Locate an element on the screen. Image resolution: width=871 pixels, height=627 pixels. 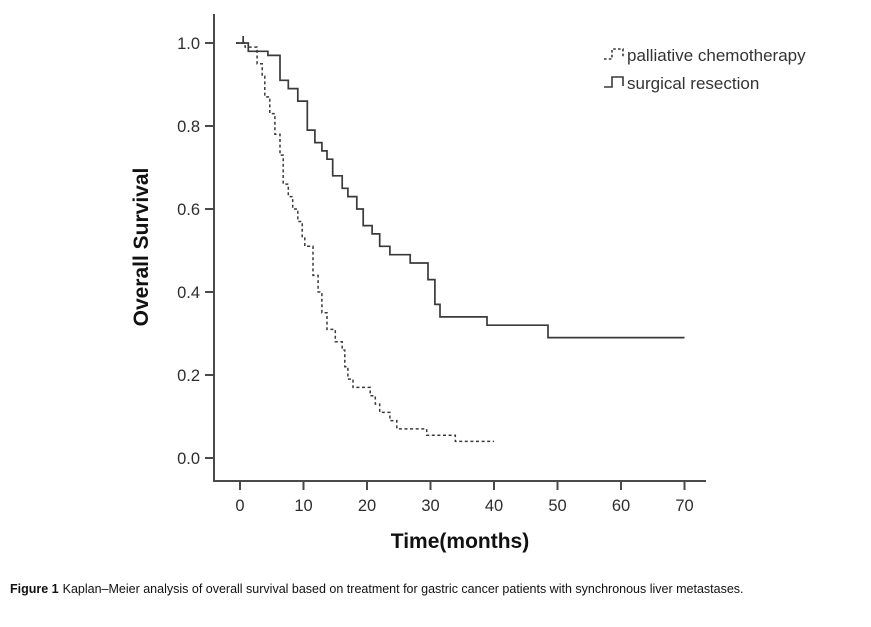
y-axis-title: Overall Survival is located at coordinates (141, 247).